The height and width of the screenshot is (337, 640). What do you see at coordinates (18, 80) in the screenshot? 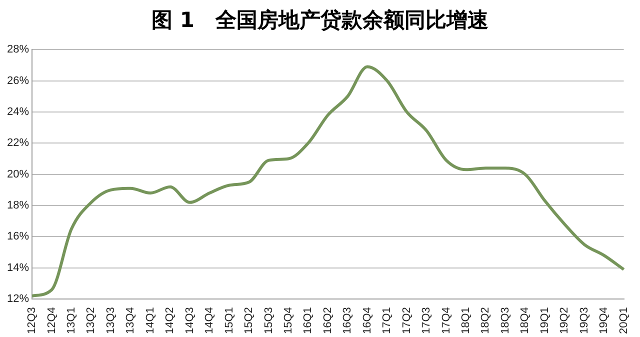
I see `y-tick-label: 26%` at bounding box center [18, 80].